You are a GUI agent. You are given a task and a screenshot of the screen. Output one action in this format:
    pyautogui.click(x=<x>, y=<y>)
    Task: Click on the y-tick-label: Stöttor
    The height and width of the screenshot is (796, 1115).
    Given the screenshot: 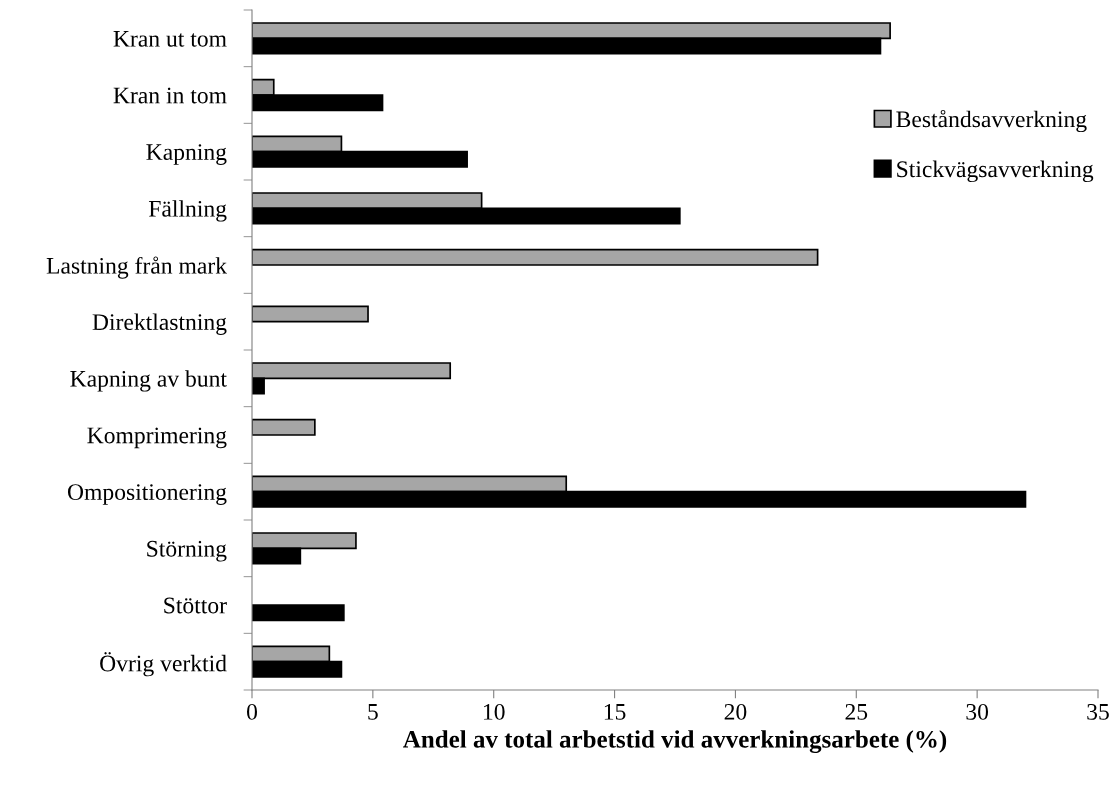 What is the action you would take?
    pyautogui.click(x=195, y=605)
    